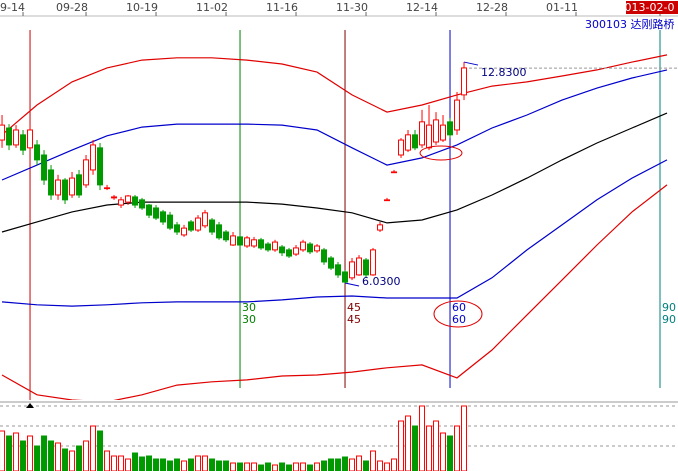  What do you see at coordinates (646, 7) in the screenshot?
I see `x-tick-label: 2013-02-0` at bounding box center [646, 7].